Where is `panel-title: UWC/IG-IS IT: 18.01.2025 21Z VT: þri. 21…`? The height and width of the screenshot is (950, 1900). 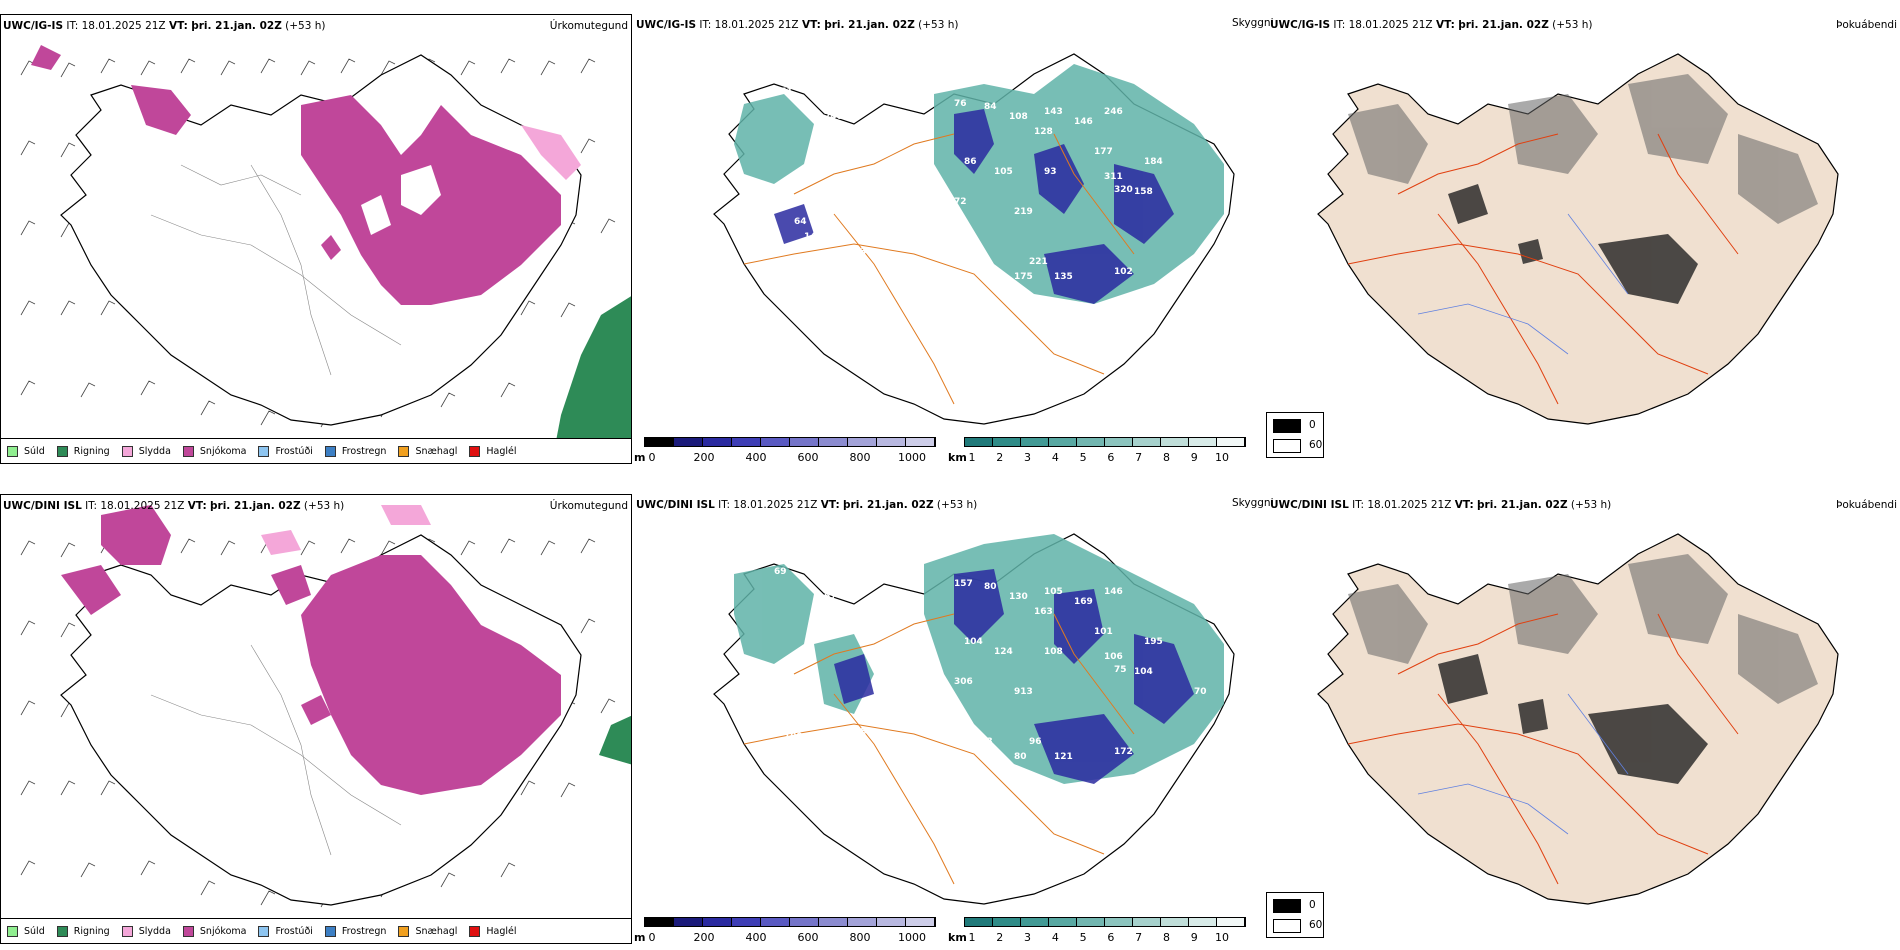 panel-title: UWC/IG-IS IT: 18.01.2025 21Z VT: þri. 21… is located at coordinates (1431, 25).